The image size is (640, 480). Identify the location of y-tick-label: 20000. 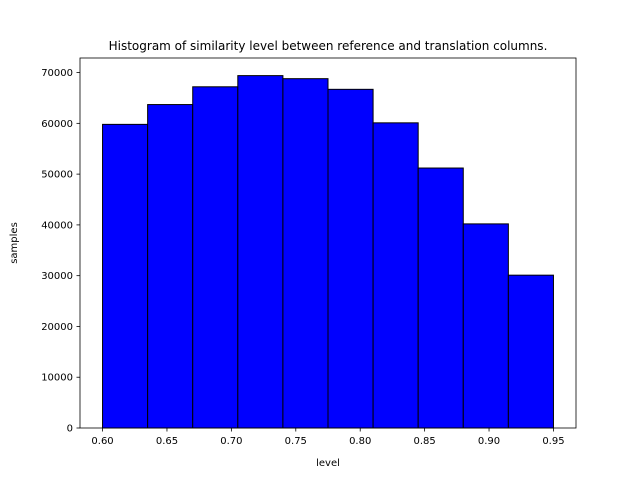
(57, 327).